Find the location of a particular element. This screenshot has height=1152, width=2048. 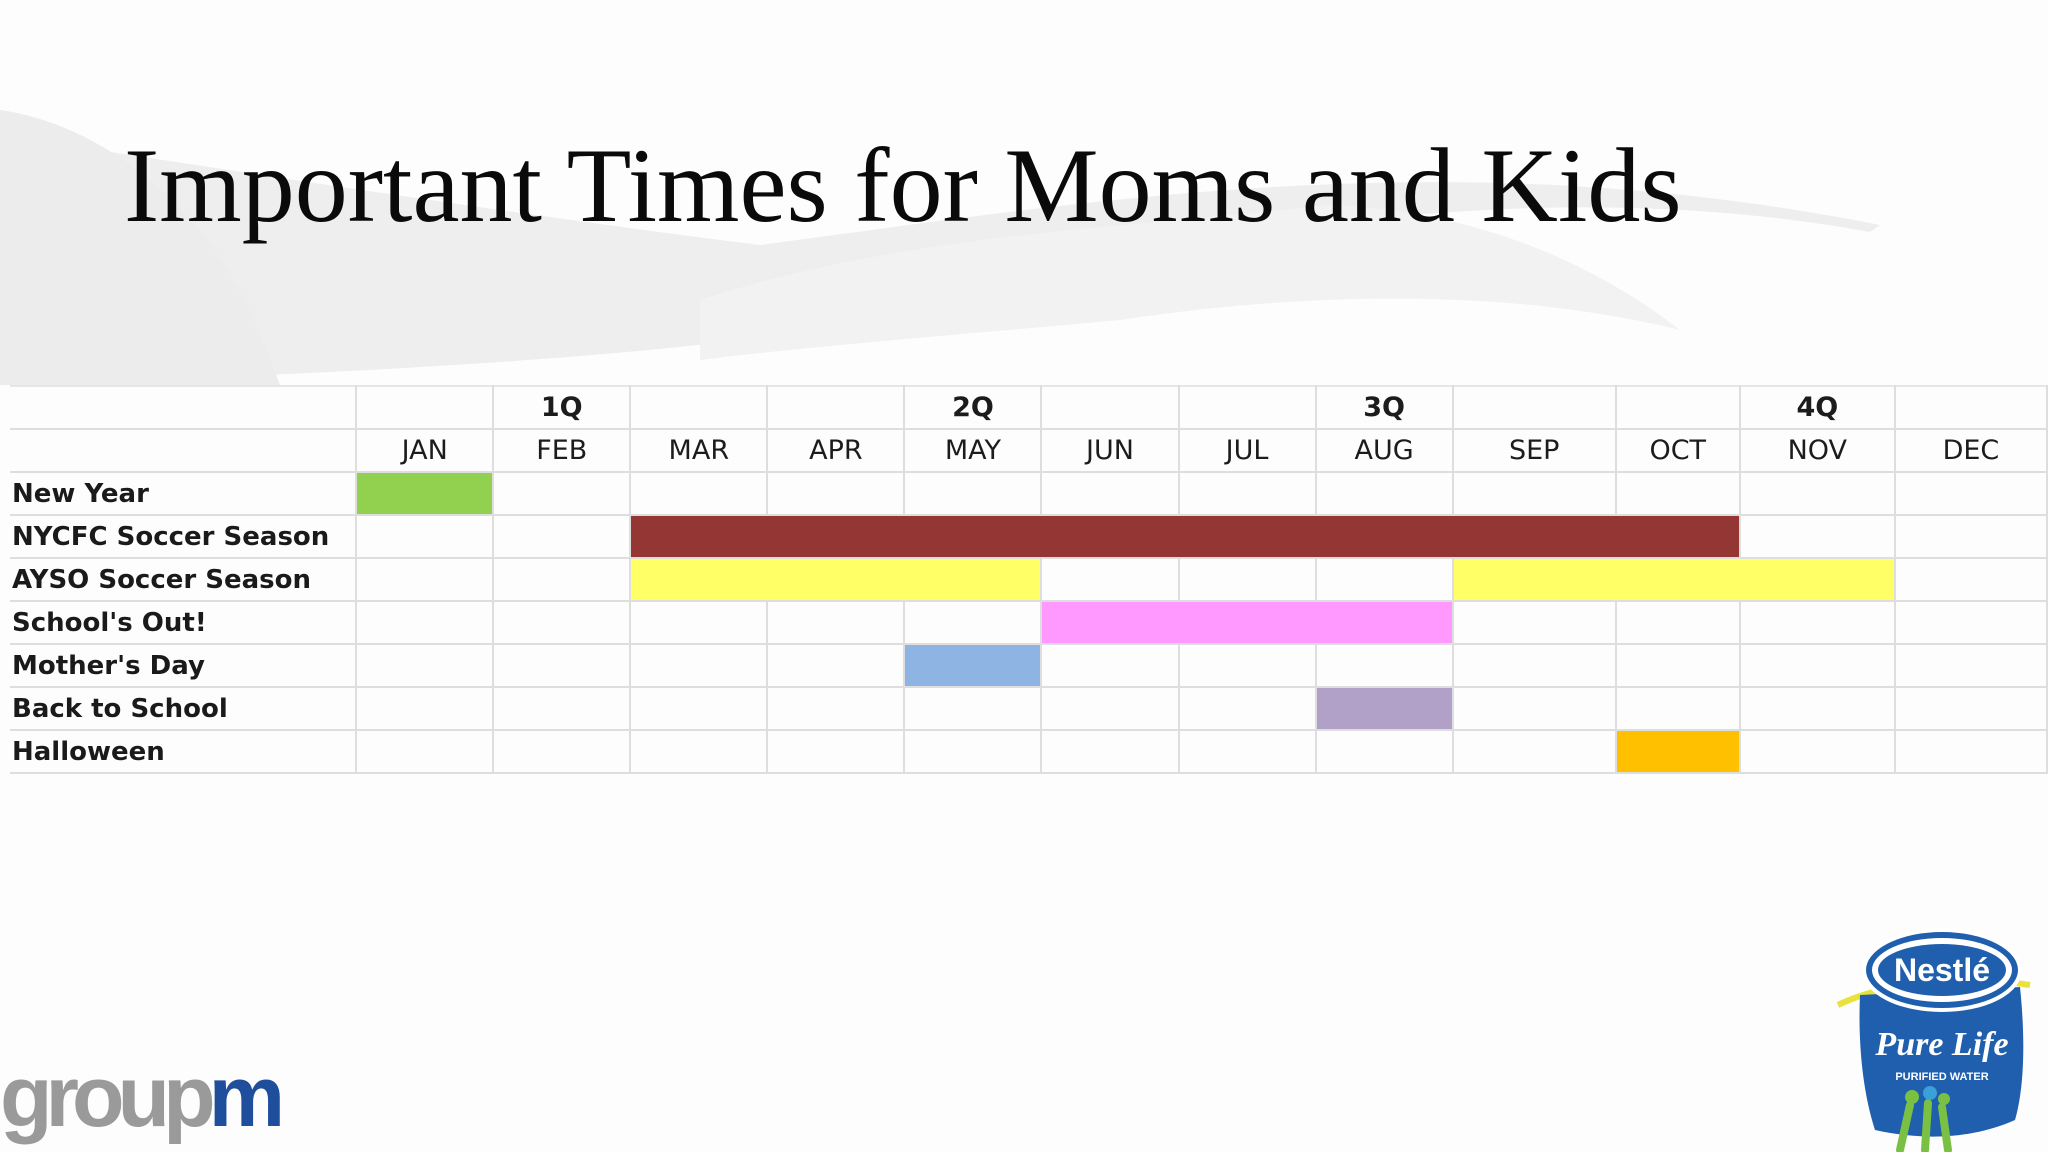

event-row: Back to School is located at coordinates (1029, 708).